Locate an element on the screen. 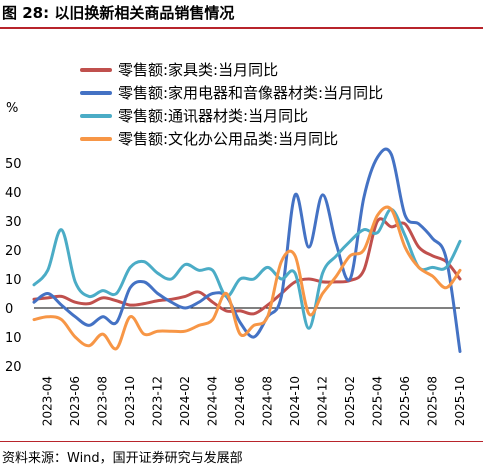 This screenshot has height=471, width=483. x-tick-label: 2023-10 is located at coordinates (130, 401).